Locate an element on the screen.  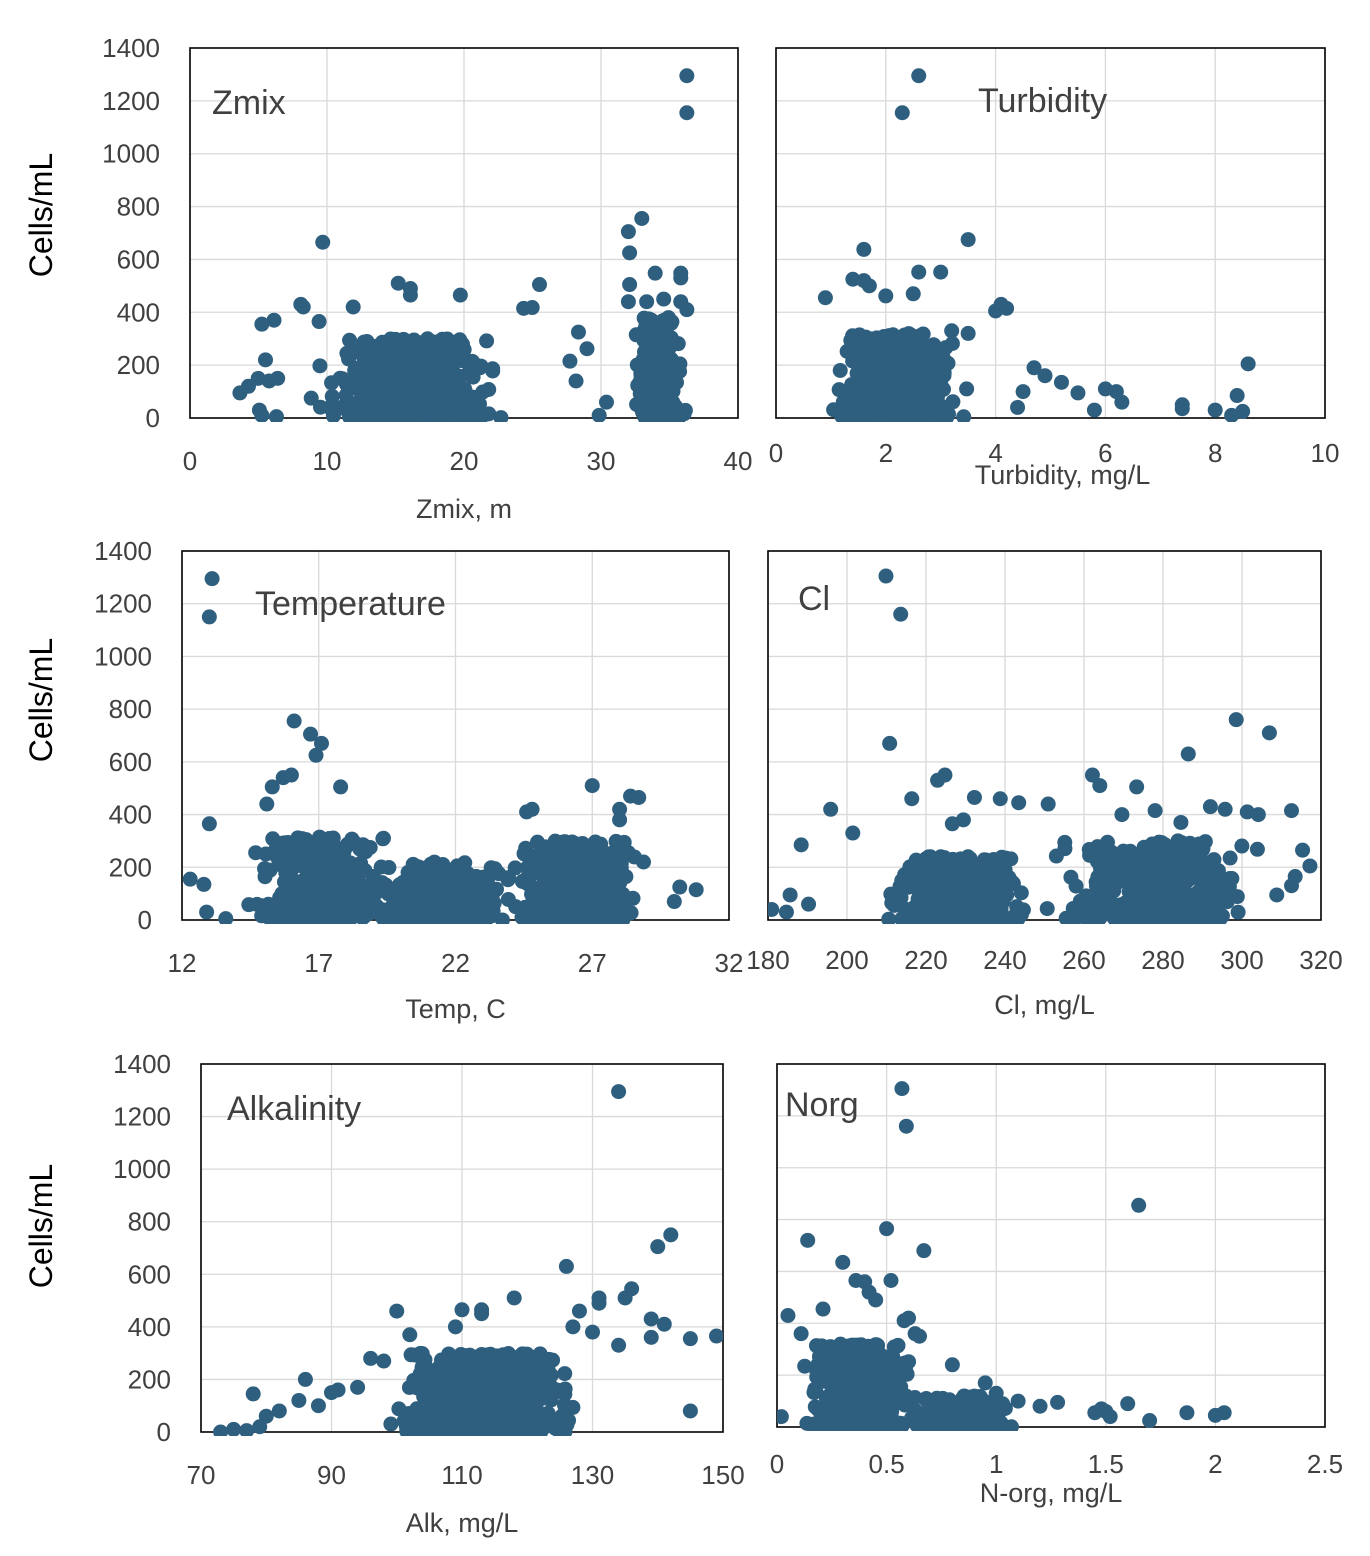
panel-annotation: Cl is located at coordinates (814, 599).